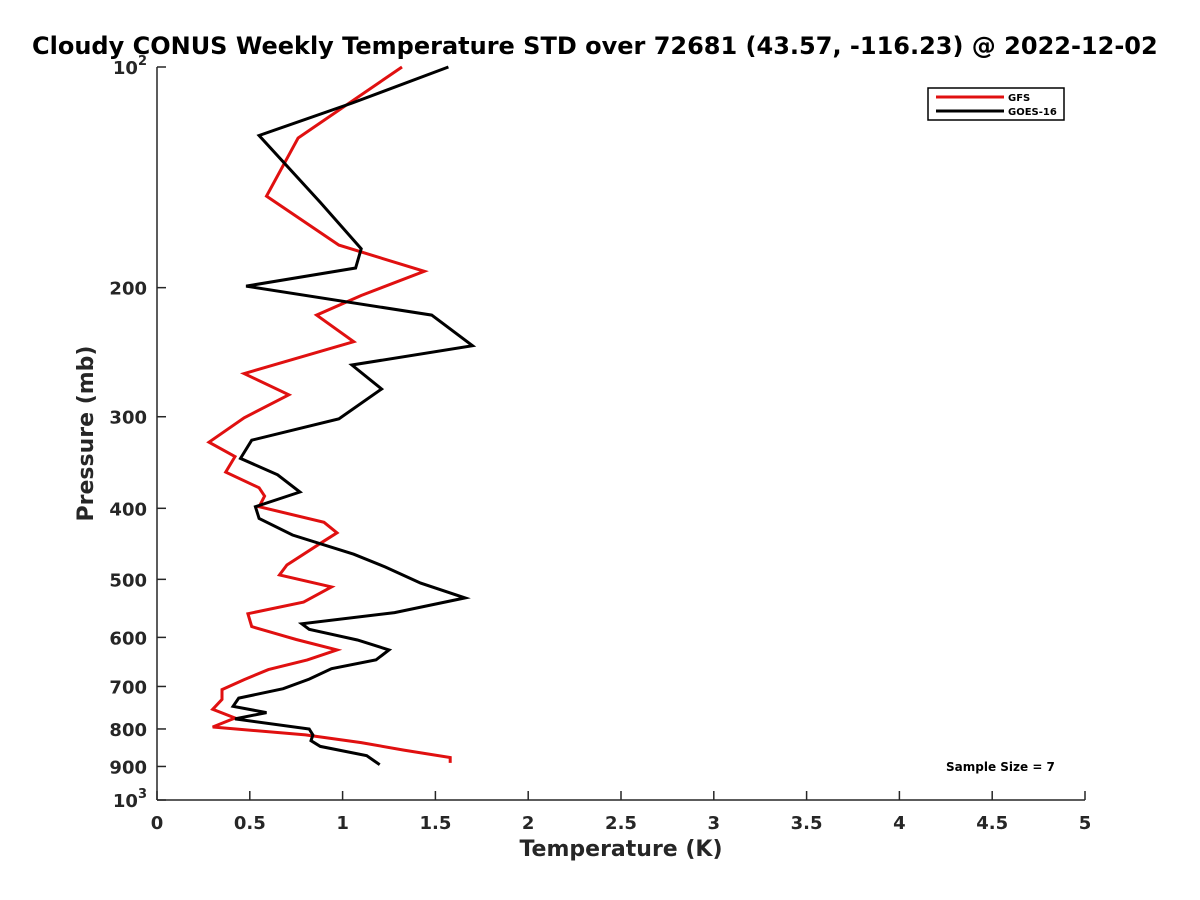 This screenshot has height=900, width=1200. I want to click on y-tick-label: 800, so click(128, 730).